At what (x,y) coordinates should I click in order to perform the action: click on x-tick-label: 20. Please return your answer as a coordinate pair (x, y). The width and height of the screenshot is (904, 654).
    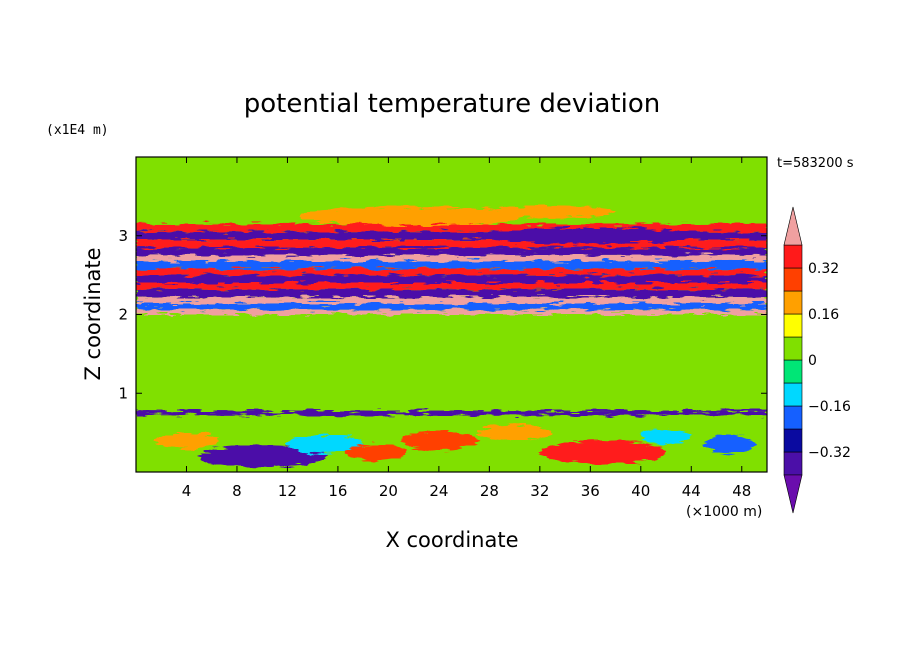
    Looking at the image, I should click on (388, 491).